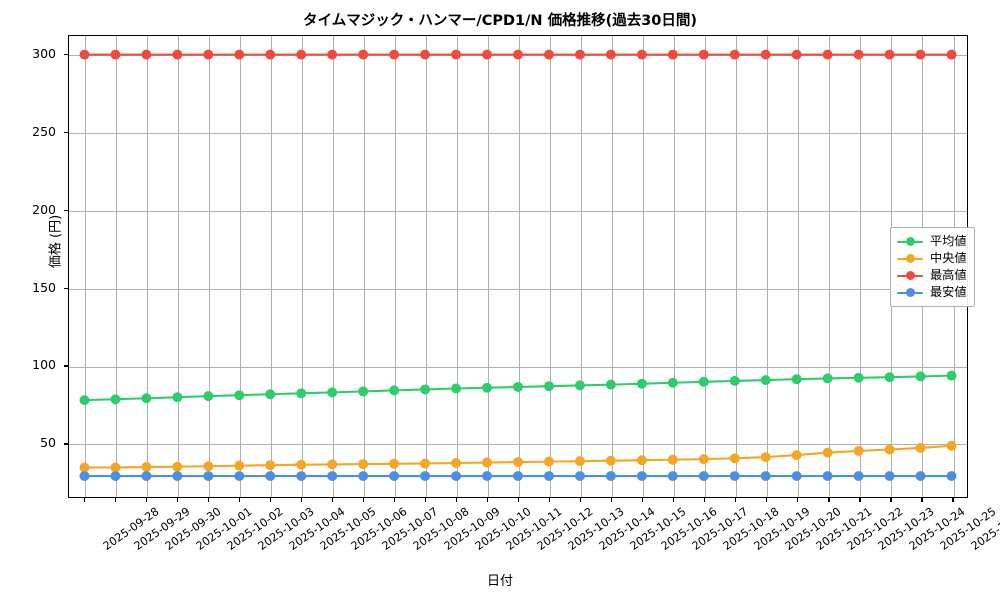 This screenshot has height=600, width=1000. I want to click on legend-item: 中央値, so click(932, 258).